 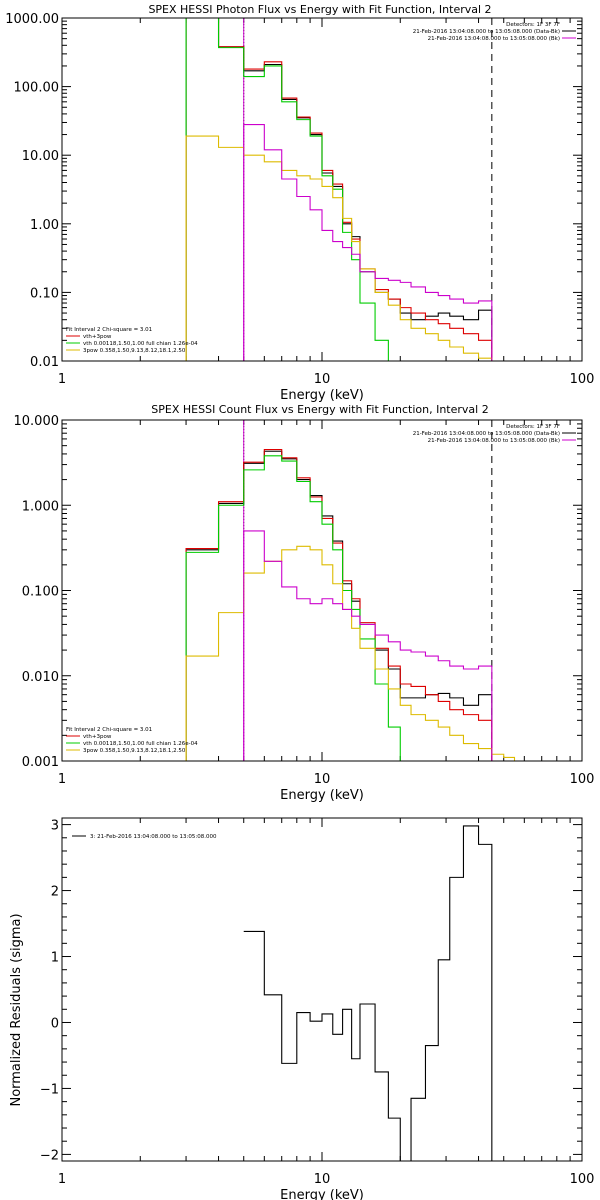 What do you see at coordinates (55, 826) in the screenshot?
I see `y-tick-label: 3` at bounding box center [55, 826].